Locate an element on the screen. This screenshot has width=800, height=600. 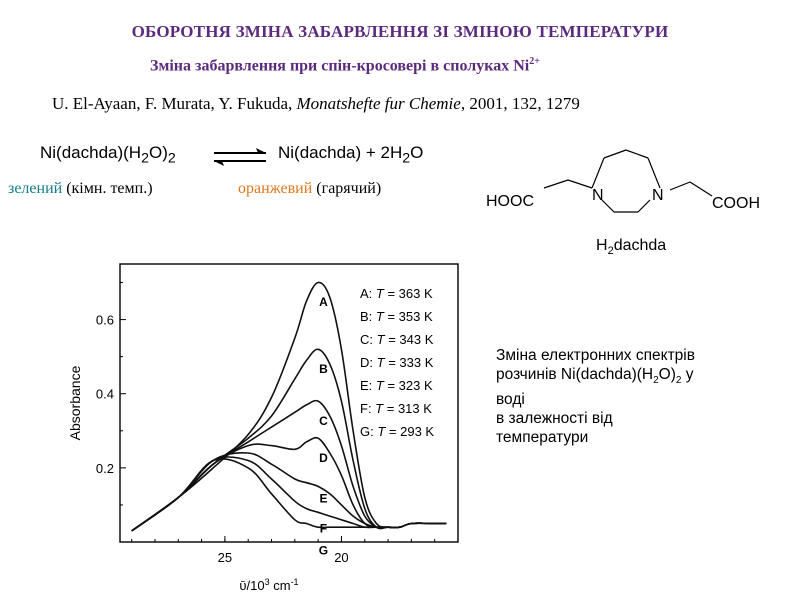
equation-right: Ni(dachda) + 2H2O is located at coordinates (350, 154).